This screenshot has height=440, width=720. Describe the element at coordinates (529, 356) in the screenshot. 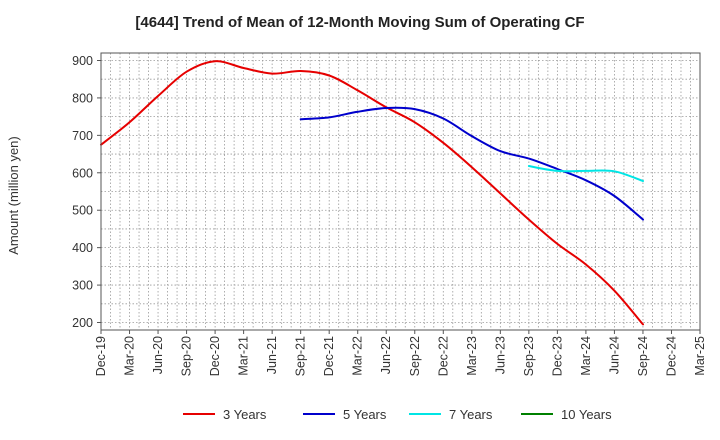

I see `x-tick-label: Sep-23` at that location.